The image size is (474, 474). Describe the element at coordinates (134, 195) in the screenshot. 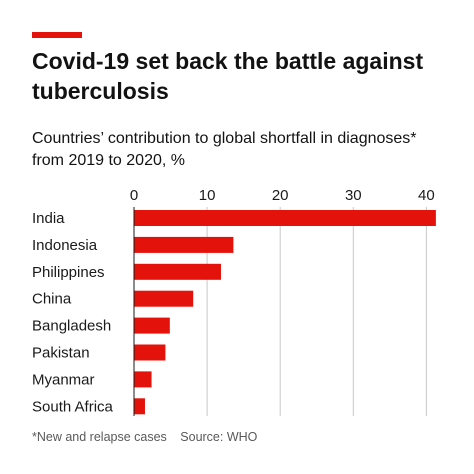

I see `x-tick-label: 0` at that location.